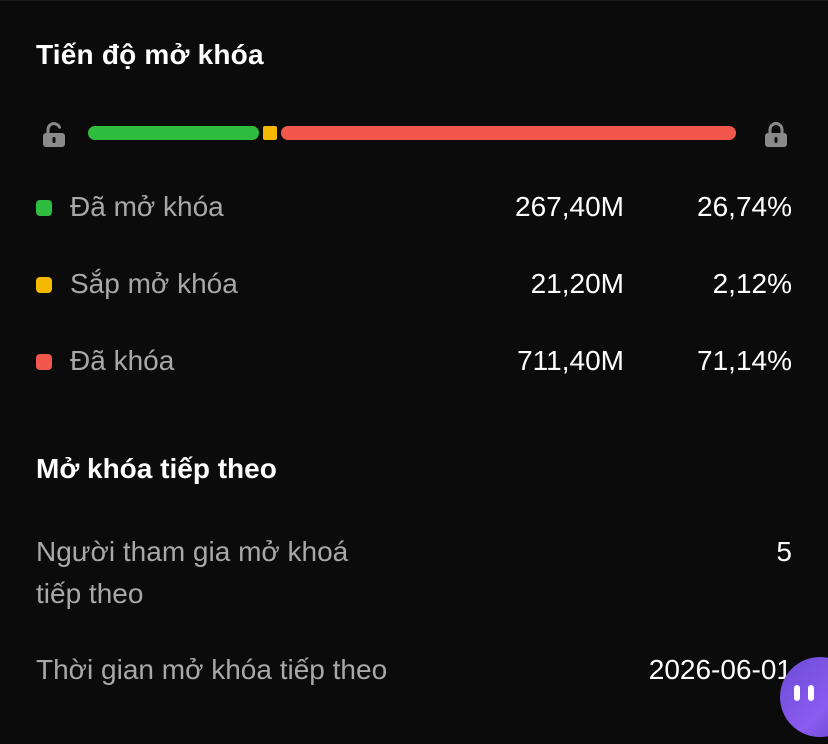  Describe the element at coordinates (44, 285) in the screenshot. I see `legend-dot-upcoming` at that location.